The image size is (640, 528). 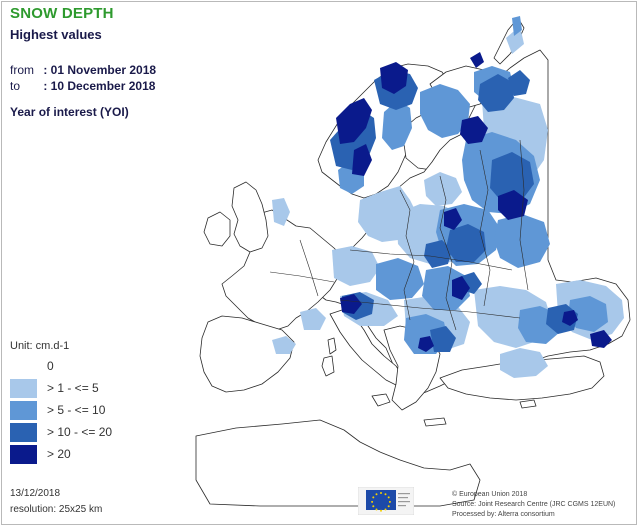 I want to click on country-borders, so click(x=399, y=235).